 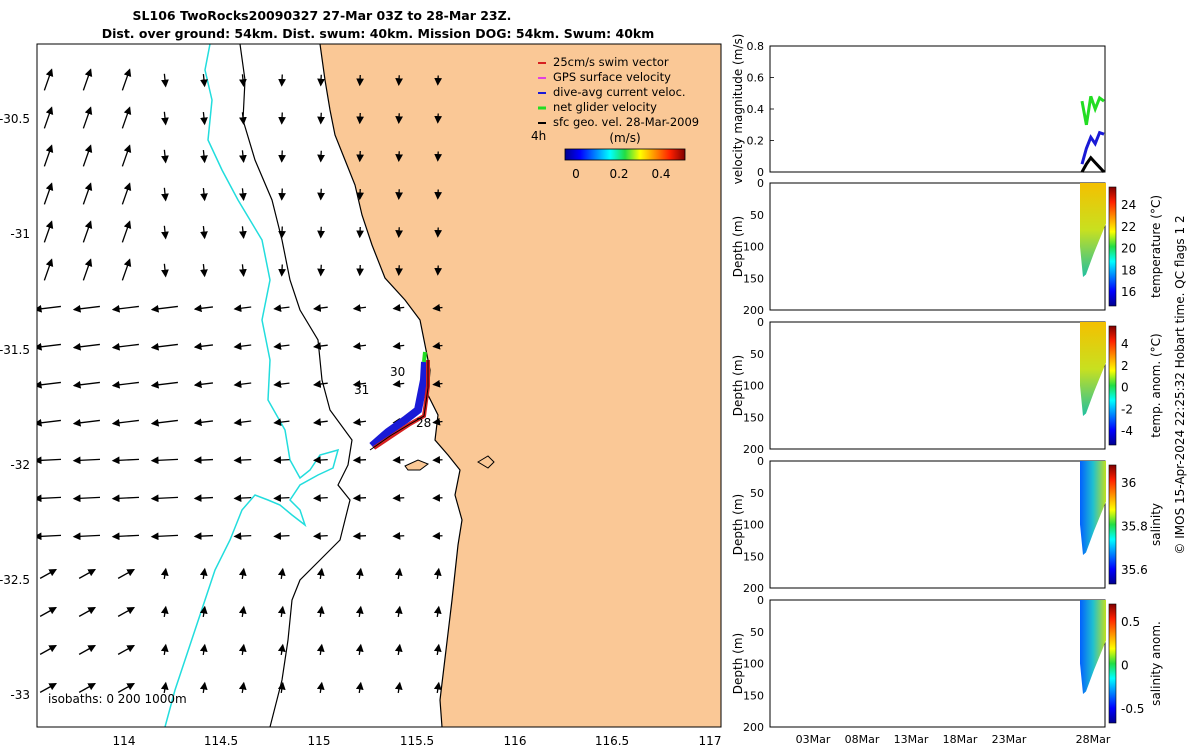 I want to click on colorbar-label: salinity, so click(x=1156, y=524).